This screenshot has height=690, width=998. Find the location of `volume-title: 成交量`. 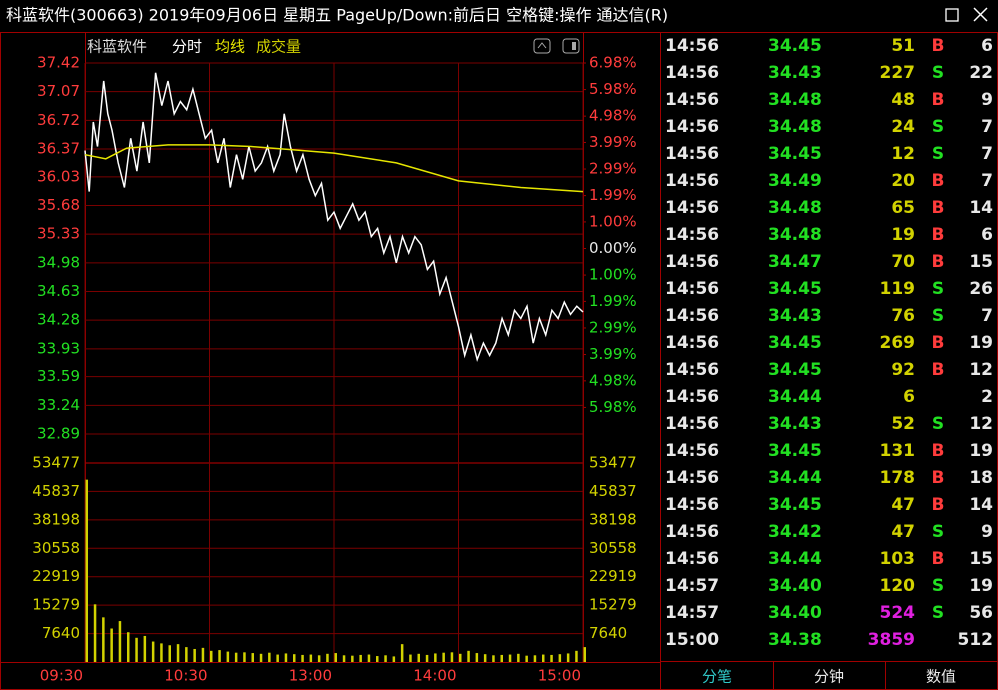

volume-title: 成交量 is located at coordinates (278, 47).